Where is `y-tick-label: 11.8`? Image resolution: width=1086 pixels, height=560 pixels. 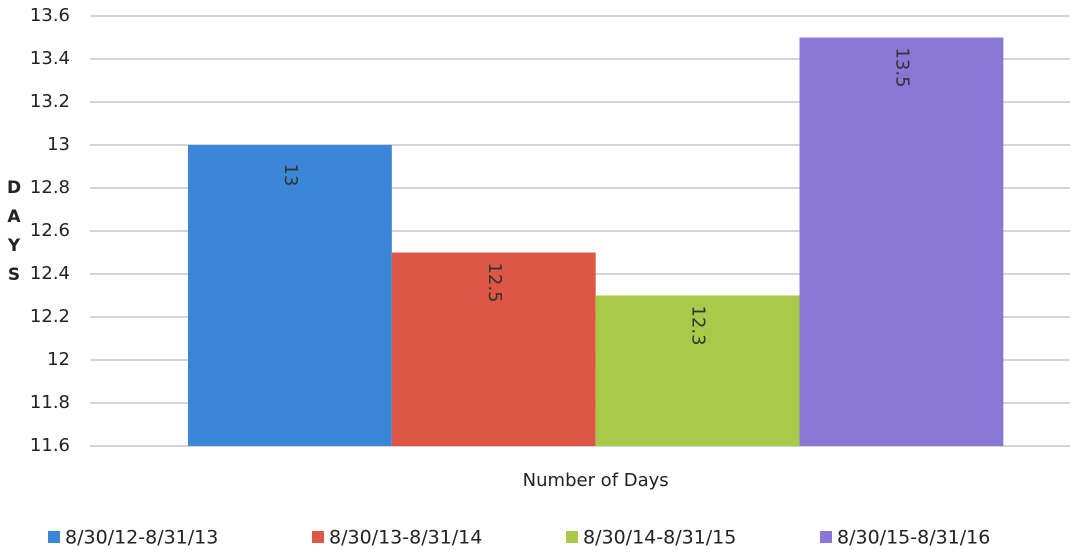 y-tick-label: 11.8 is located at coordinates (50, 402).